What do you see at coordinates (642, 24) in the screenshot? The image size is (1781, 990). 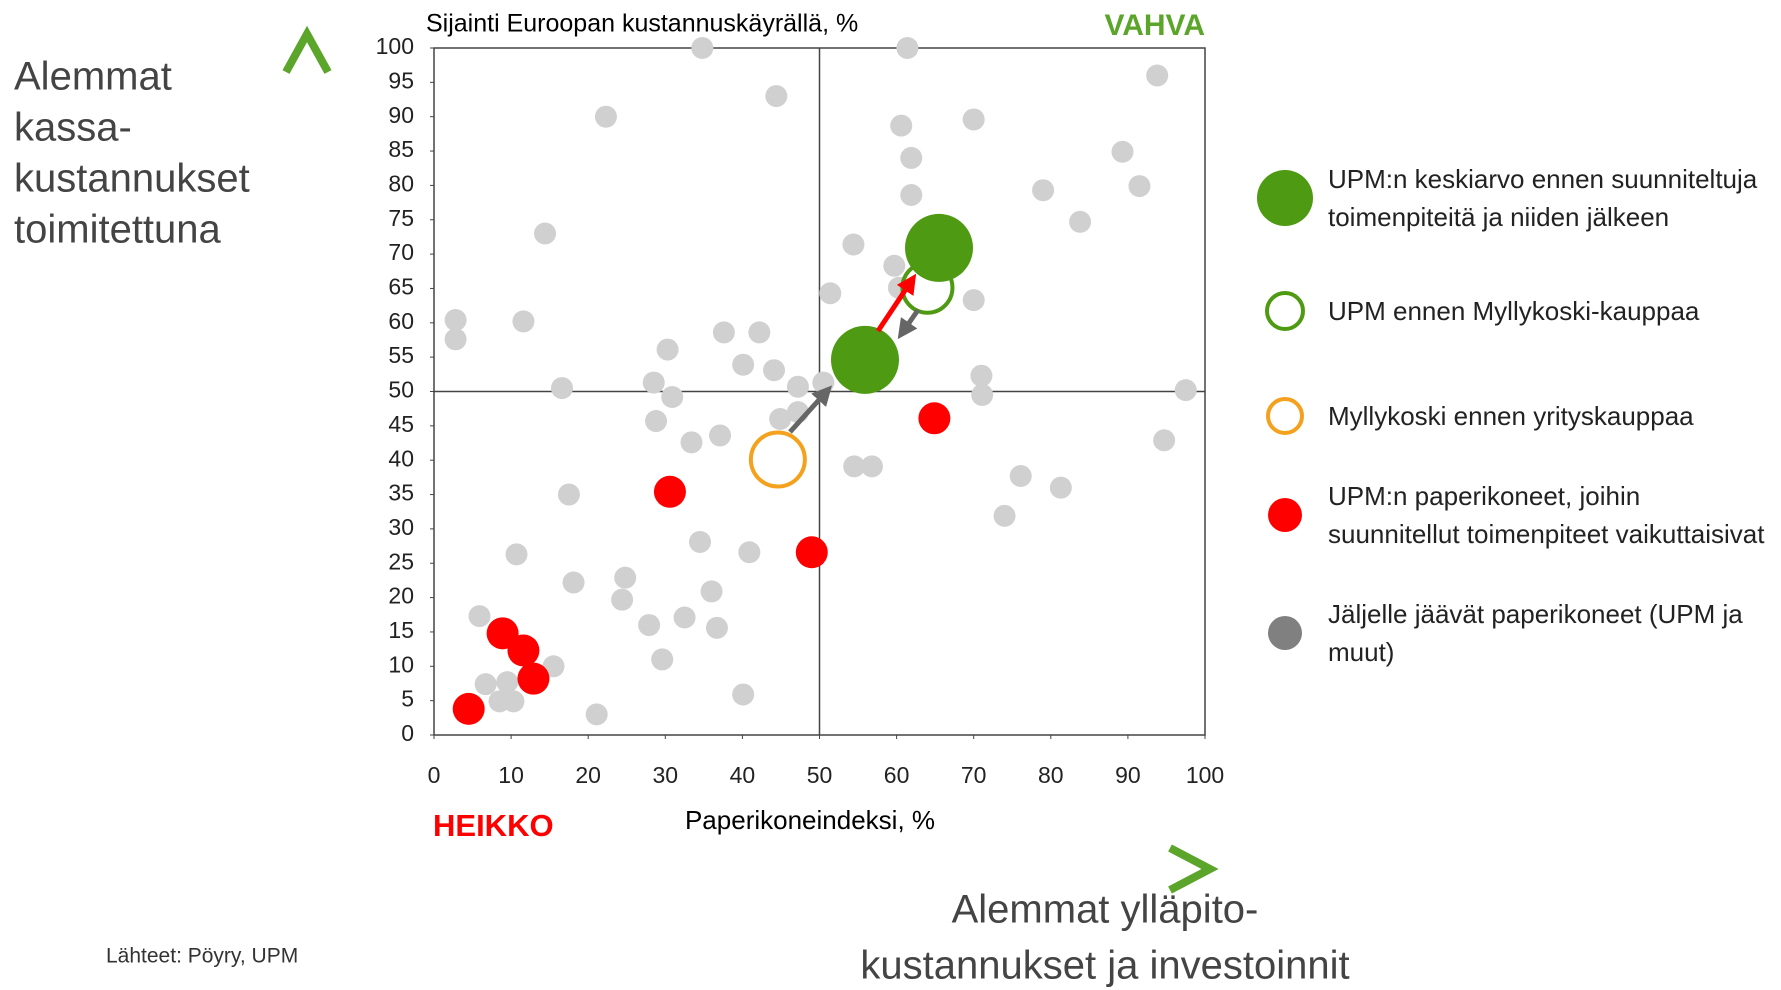 I see `chart-title: Sijainti Euroopan kustannuskäyrällä, %` at bounding box center [642, 24].